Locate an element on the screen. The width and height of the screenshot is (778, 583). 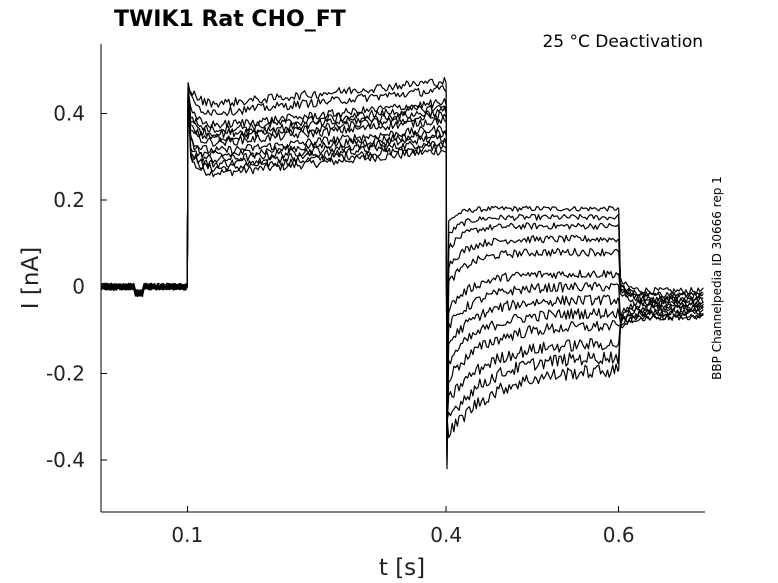
y-axis-label: I [nA] is located at coordinates (31, 278).